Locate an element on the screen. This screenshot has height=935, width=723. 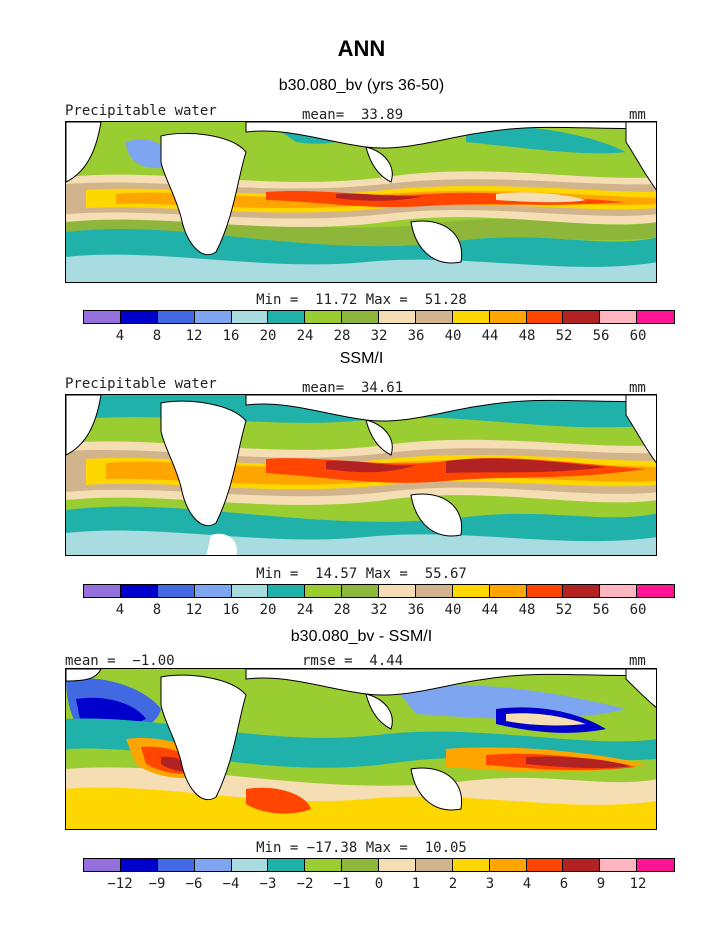
figure-title: ANN is located at coordinates (361, 48).